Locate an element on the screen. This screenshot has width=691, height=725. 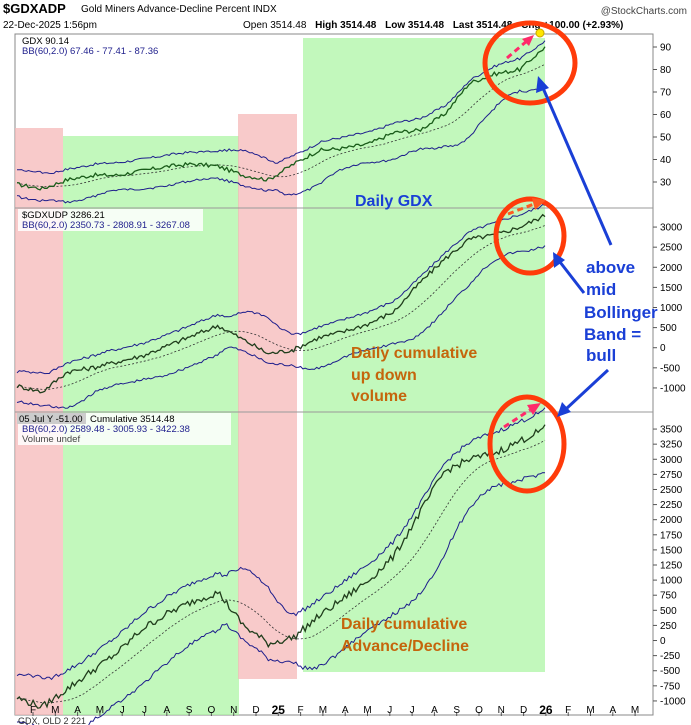
x-tick-label: 26 is located at coordinates (546, 710).